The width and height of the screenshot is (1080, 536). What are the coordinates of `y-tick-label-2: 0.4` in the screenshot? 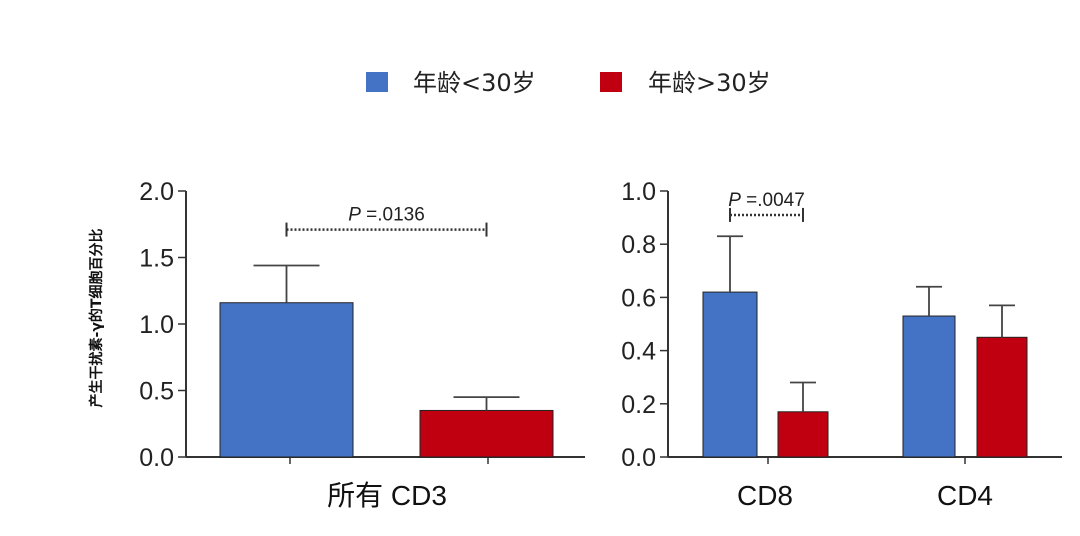 It's located at (638, 352).